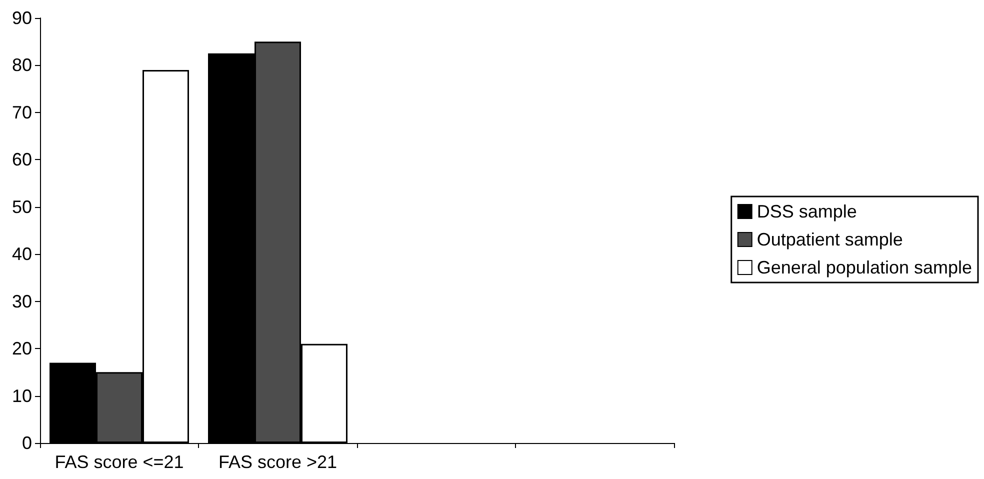 This screenshot has width=984, height=479. What do you see at coordinates (864, 268) in the screenshot?
I see `legend-label: General population sample` at bounding box center [864, 268].